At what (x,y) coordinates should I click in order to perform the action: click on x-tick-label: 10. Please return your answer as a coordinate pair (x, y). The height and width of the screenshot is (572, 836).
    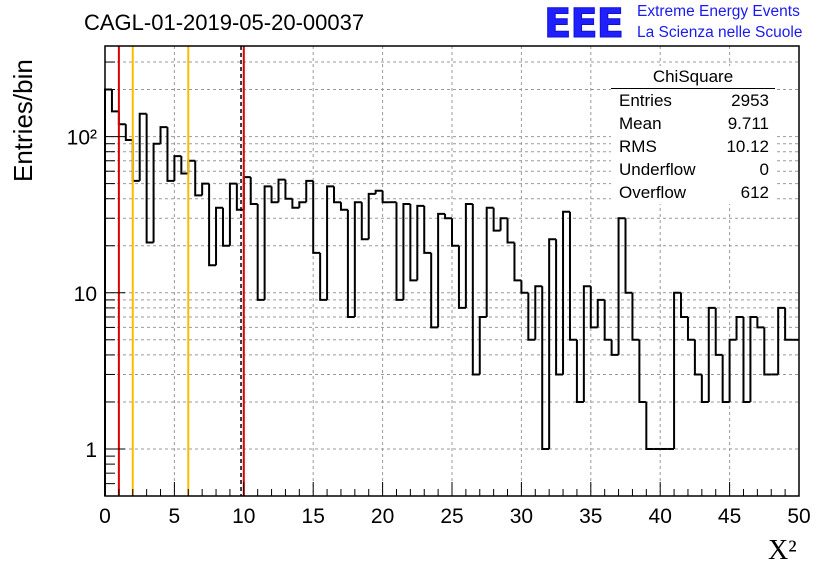
    Looking at the image, I should click on (243, 516).